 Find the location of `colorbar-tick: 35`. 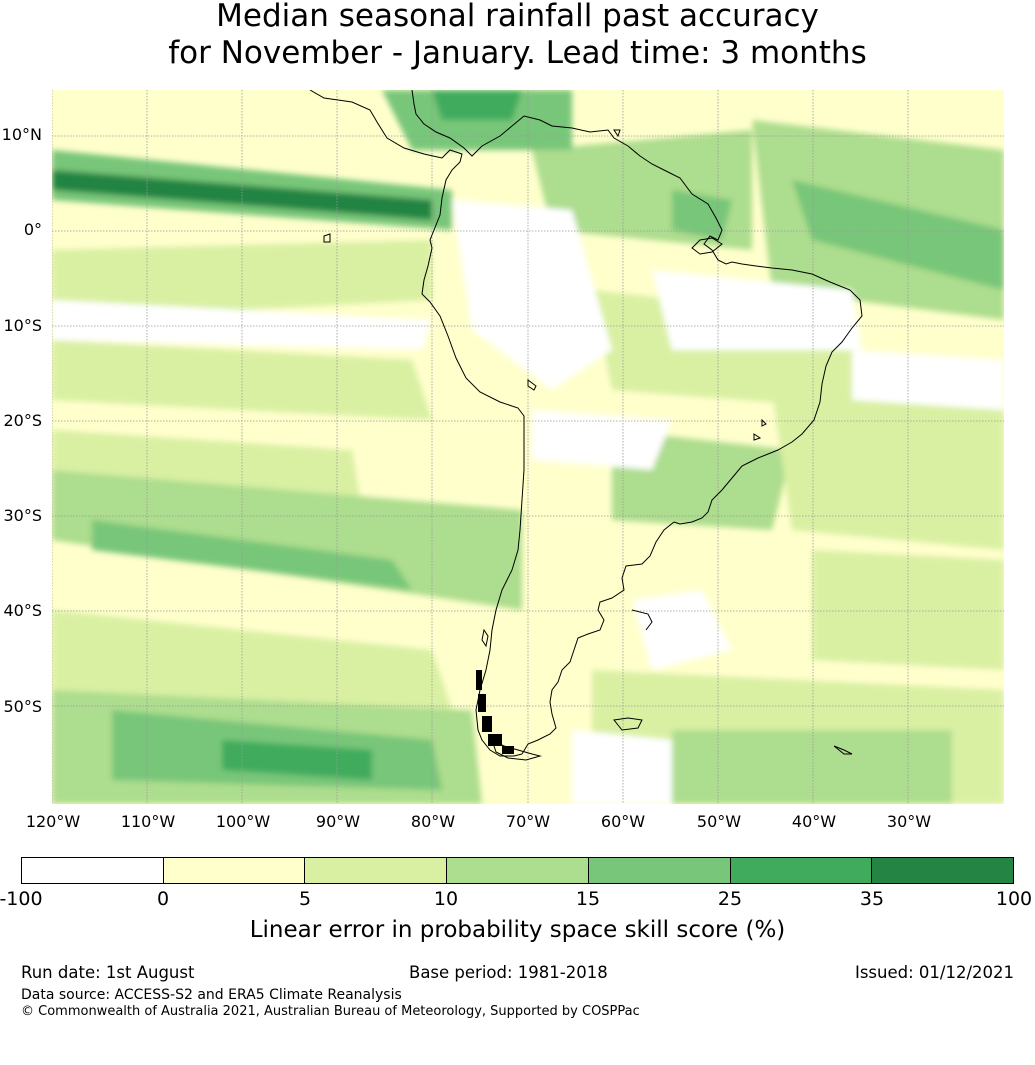

colorbar-tick: 35 is located at coordinates (872, 899).